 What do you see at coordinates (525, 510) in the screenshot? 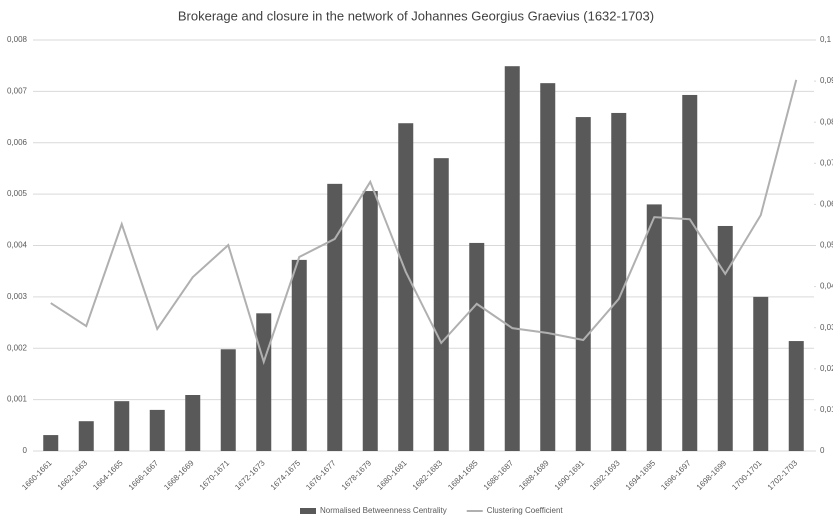
I see `legend-label: Clustering Coefficient` at bounding box center [525, 510].